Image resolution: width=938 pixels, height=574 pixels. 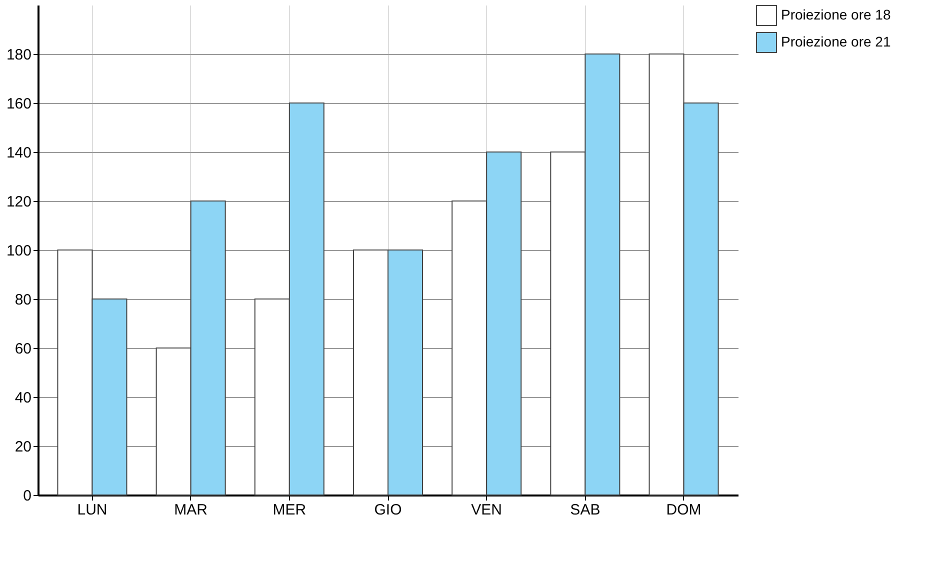 What do you see at coordinates (684, 510) in the screenshot?
I see `x-tick-label: DOM` at bounding box center [684, 510].